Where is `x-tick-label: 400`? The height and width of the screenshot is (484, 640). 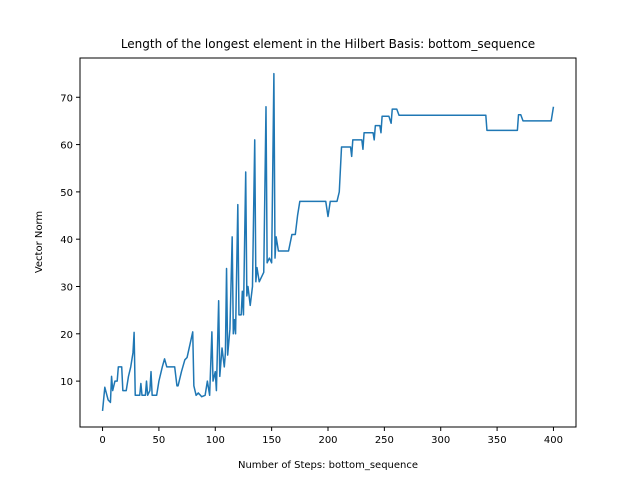 x-tick-label: 400 is located at coordinates (553, 440).